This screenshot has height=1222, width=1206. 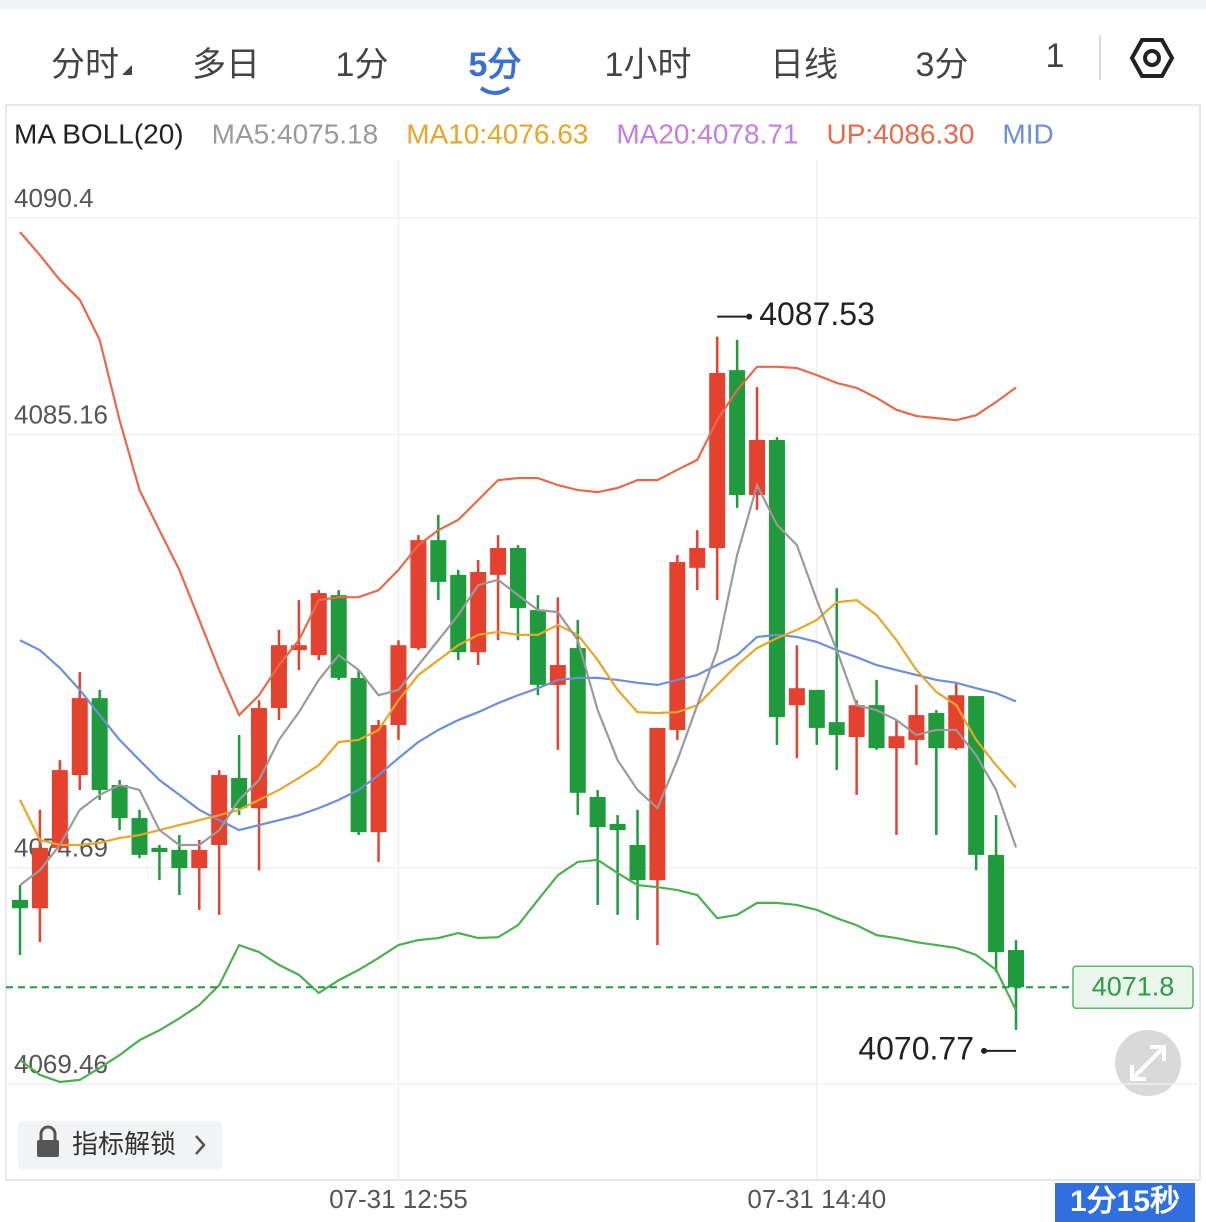 What do you see at coordinates (85, 65) in the screenshot?
I see `tab: 分时` at bounding box center [85, 65].